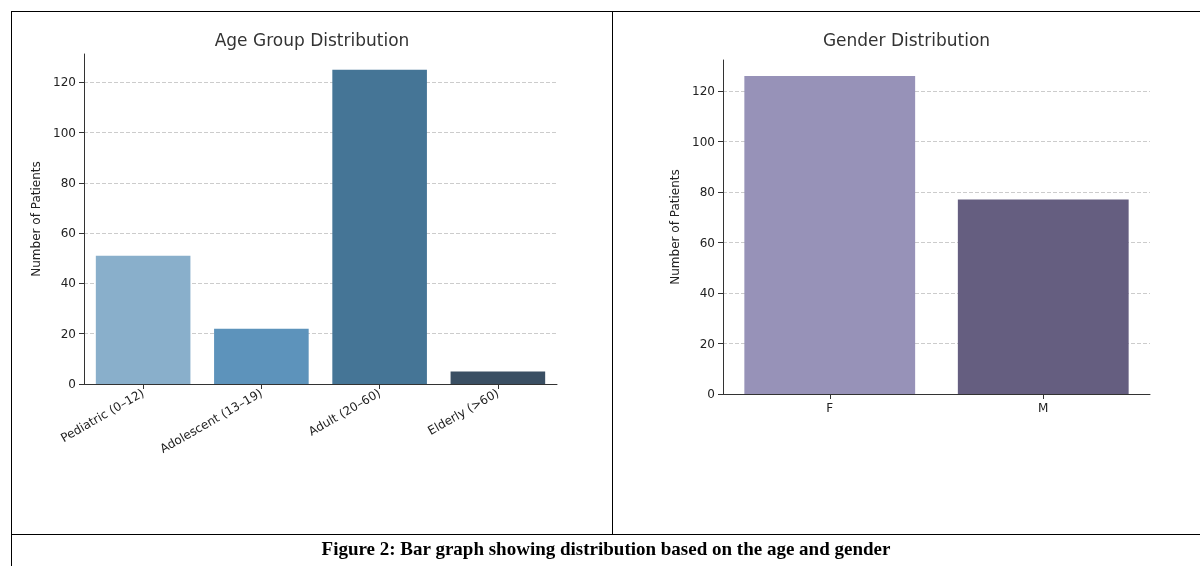 Image resolution: width=1200 pixels, height=566 pixels. What do you see at coordinates (906, 39) in the screenshot?
I see `chart-title: Gender Distribution` at bounding box center [906, 39].